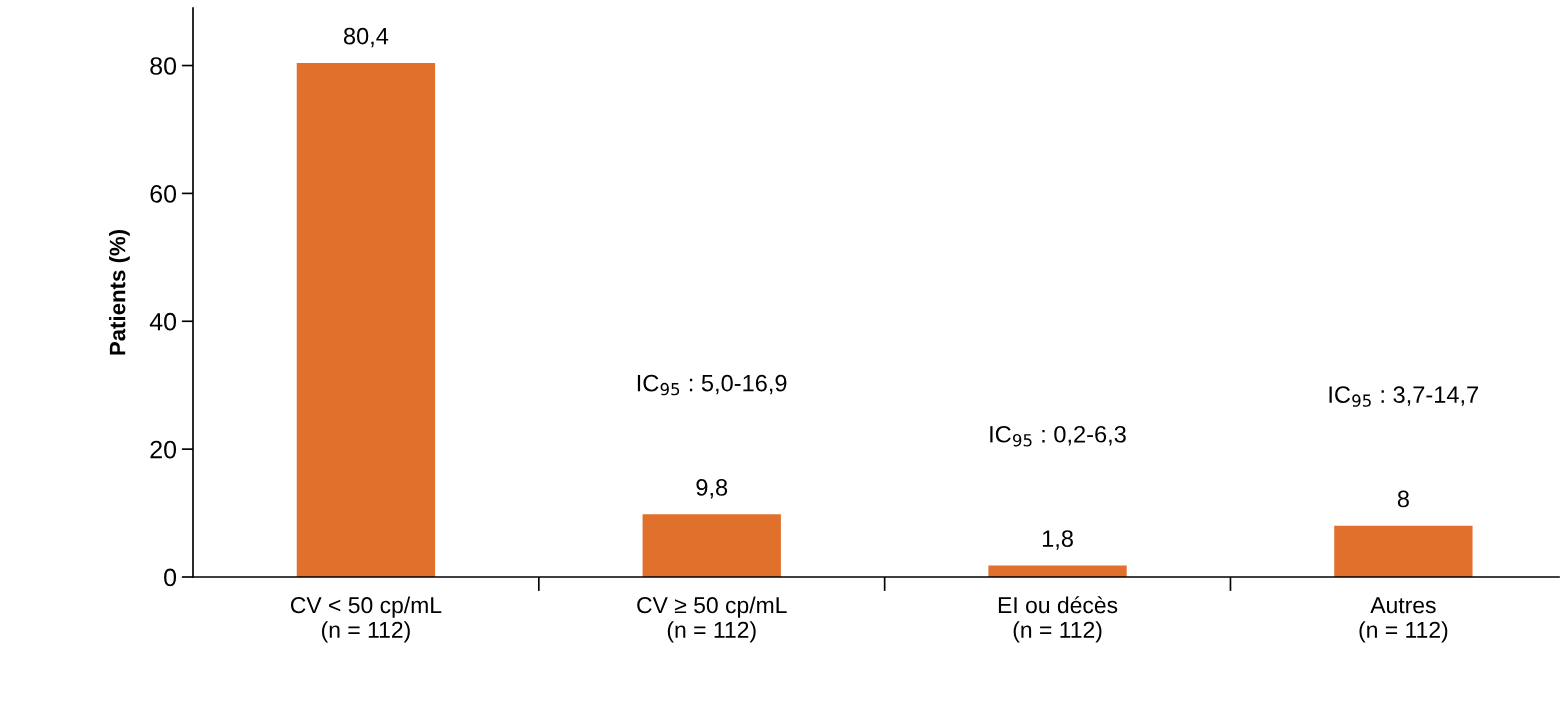  Describe the element at coordinates (163, 449) in the screenshot. I see `y-tick-label: 20` at that location.